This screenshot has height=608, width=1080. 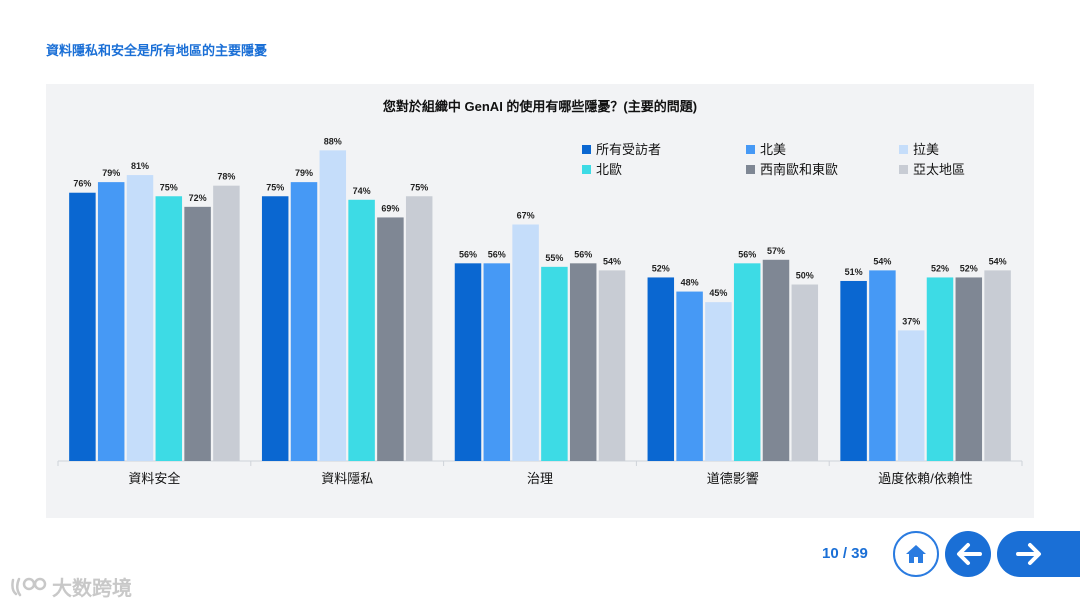 I want to click on data-label: 45%, so click(x=718, y=293).